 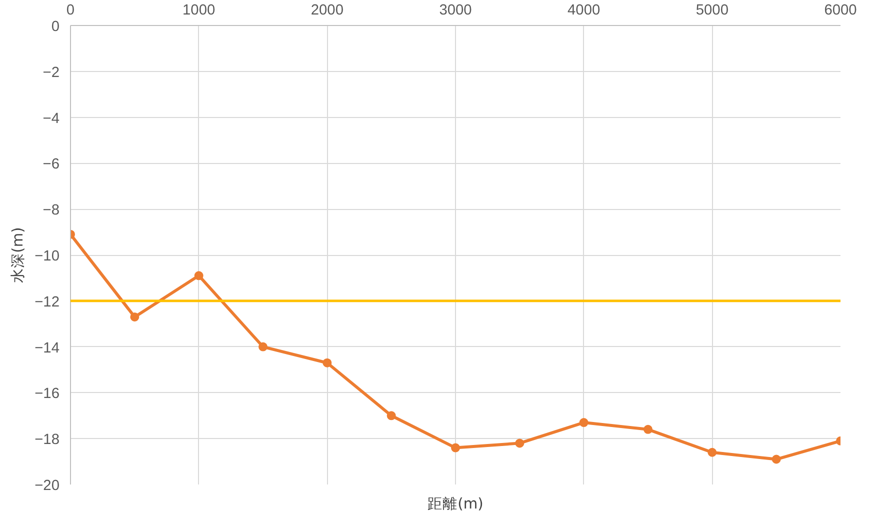 I want to click on x-tick-label: 4000, so click(x=584, y=10).